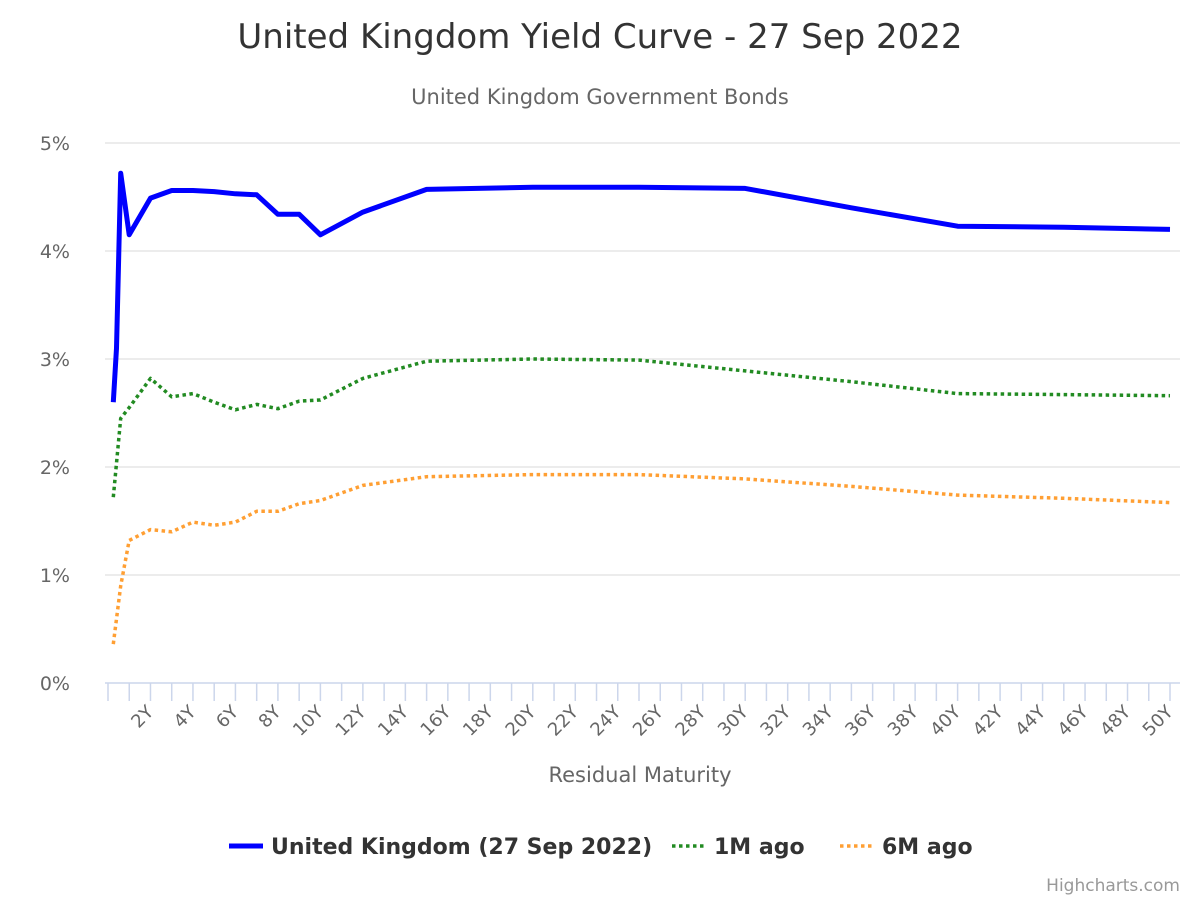  What do you see at coordinates (142, 716) in the screenshot?
I see `x-tick-label: 2Y` at bounding box center [142, 716].